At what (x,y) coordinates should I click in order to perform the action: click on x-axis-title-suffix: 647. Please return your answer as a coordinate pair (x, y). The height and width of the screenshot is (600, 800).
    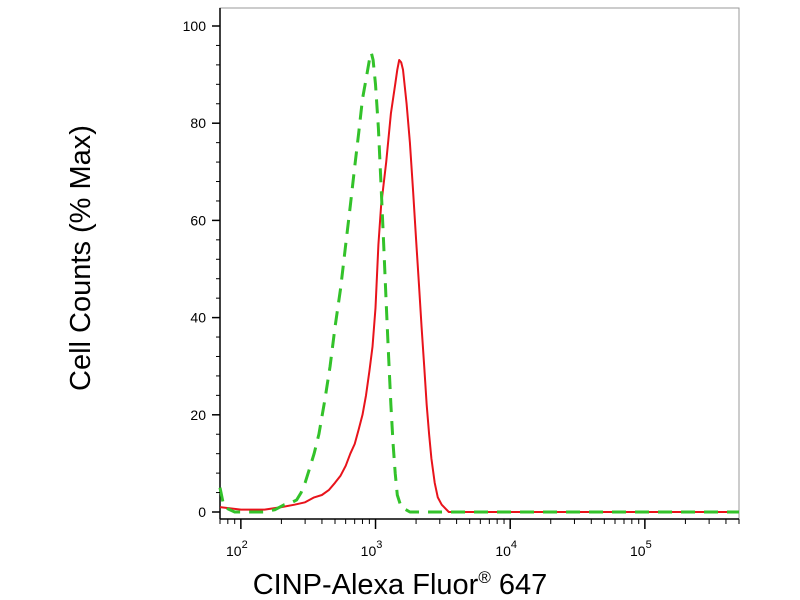
    Looking at the image, I should click on (519, 584).